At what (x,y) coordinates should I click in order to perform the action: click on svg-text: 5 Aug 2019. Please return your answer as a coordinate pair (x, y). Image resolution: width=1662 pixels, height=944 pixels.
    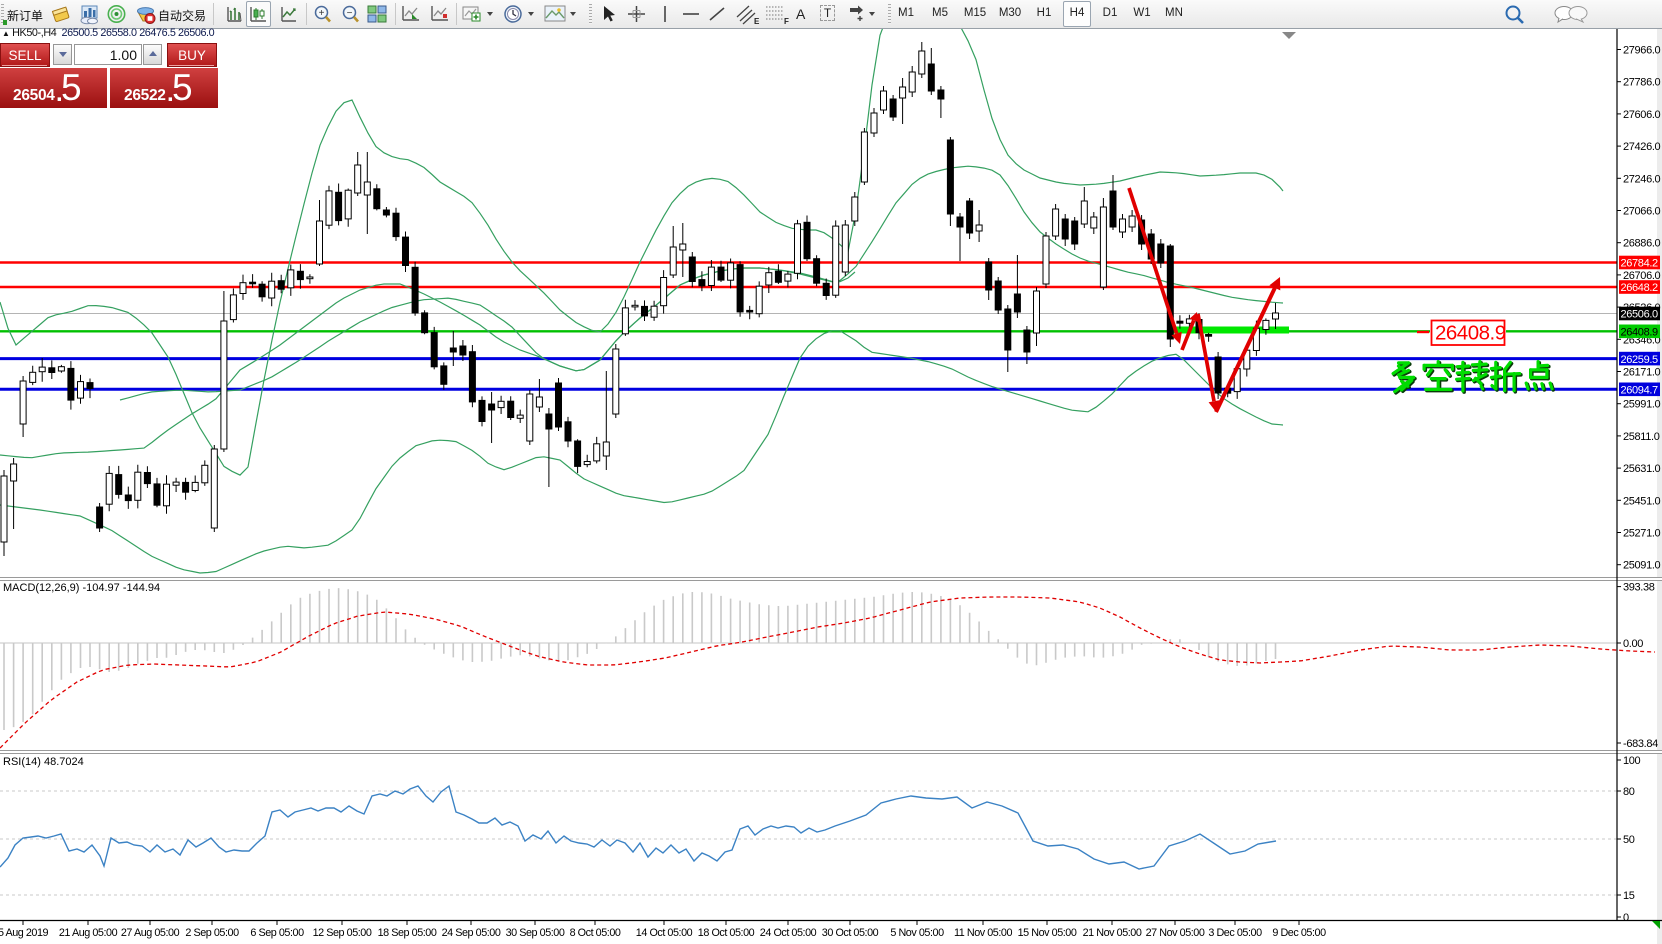
    Looking at the image, I should click on (24, 933).